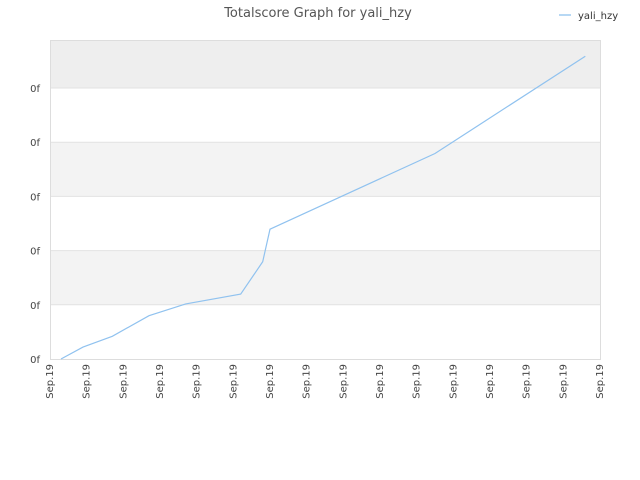  What do you see at coordinates (317, 13) in the screenshot?
I see `chart-title: Totalscore Graph for yali_hzy` at bounding box center [317, 13].